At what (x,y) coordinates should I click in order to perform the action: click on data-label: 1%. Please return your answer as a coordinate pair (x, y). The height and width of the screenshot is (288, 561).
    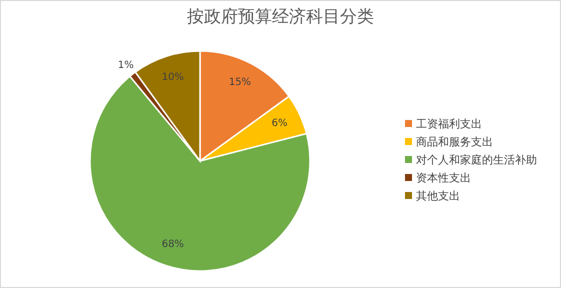
    Looking at the image, I should click on (126, 65).